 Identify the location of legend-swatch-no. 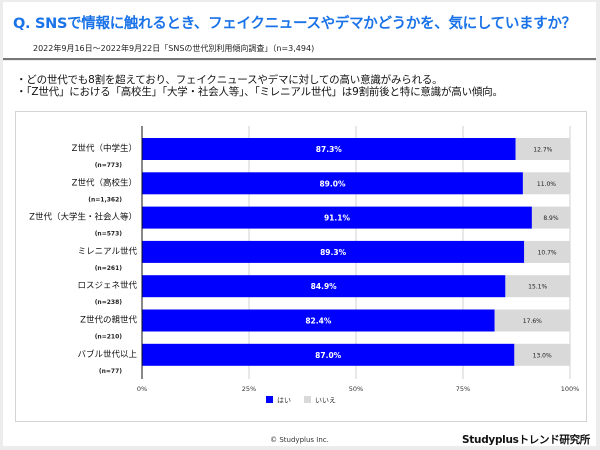
(307, 399).